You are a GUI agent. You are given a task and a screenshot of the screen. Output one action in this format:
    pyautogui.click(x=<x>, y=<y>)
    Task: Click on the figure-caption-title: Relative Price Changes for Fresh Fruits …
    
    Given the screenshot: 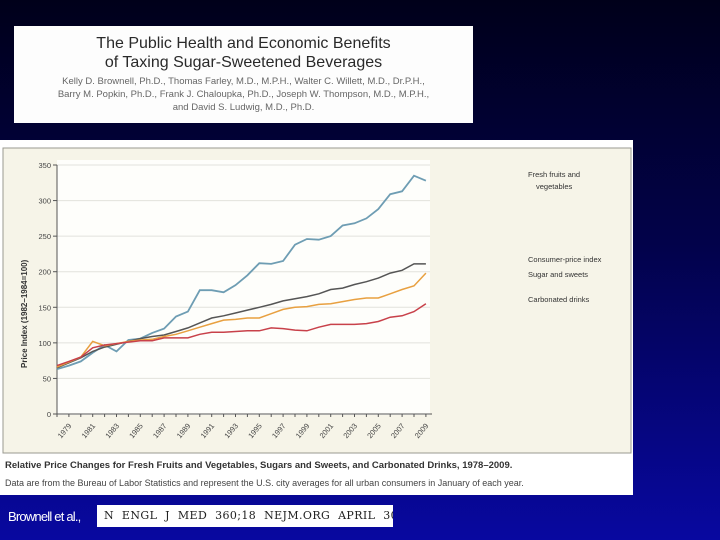 What is the action you would take?
    pyautogui.click(x=259, y=465)
    